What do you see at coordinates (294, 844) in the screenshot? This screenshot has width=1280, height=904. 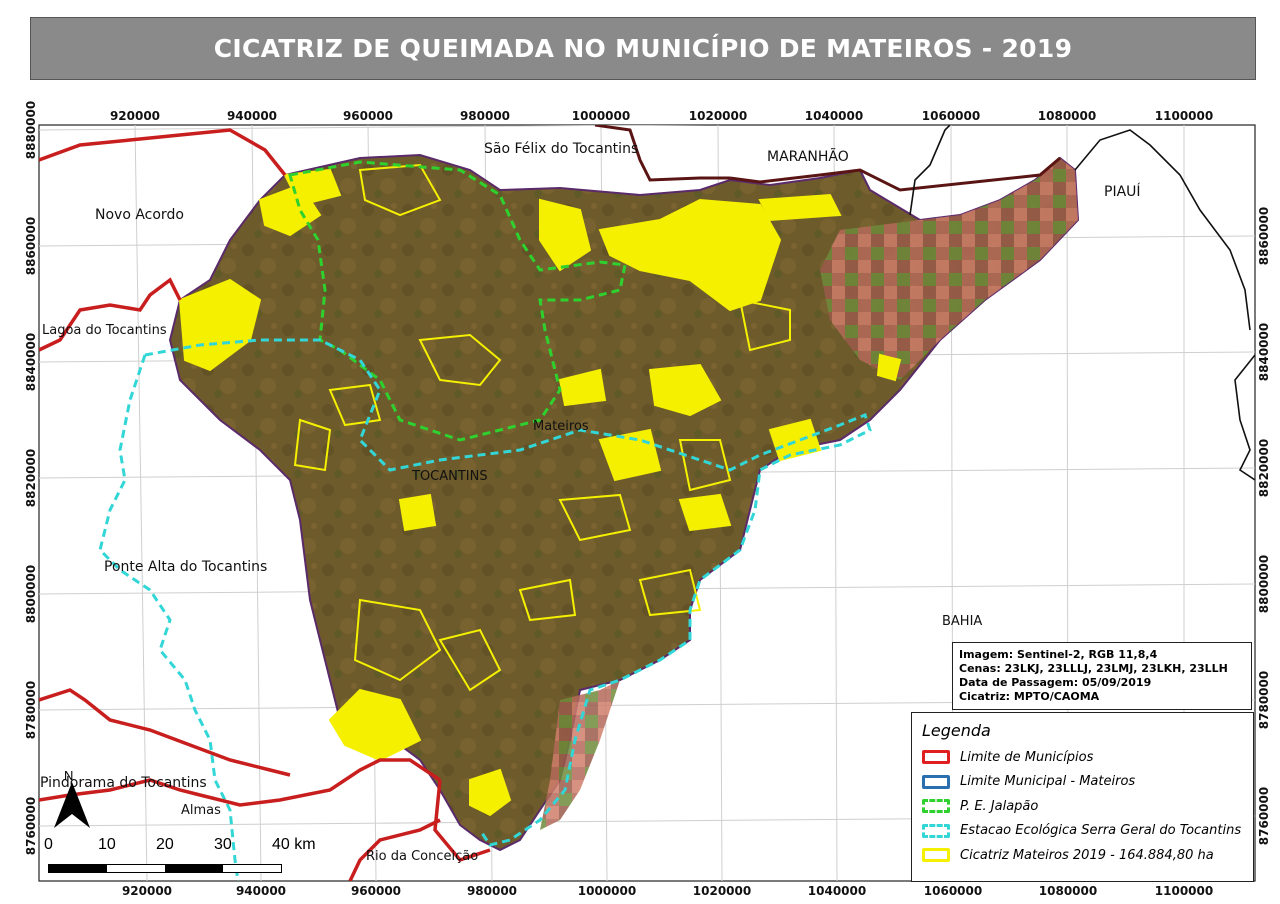 I see `scale-label-40: 40 km` at bounding box center [294, 844].